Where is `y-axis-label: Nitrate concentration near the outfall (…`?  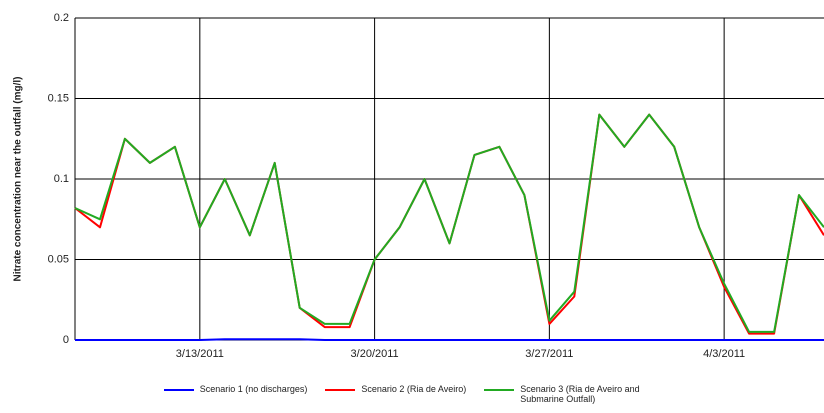 y-axis-label: Nitrate concentration near the outfall (… is located at coordinates (18, 178).